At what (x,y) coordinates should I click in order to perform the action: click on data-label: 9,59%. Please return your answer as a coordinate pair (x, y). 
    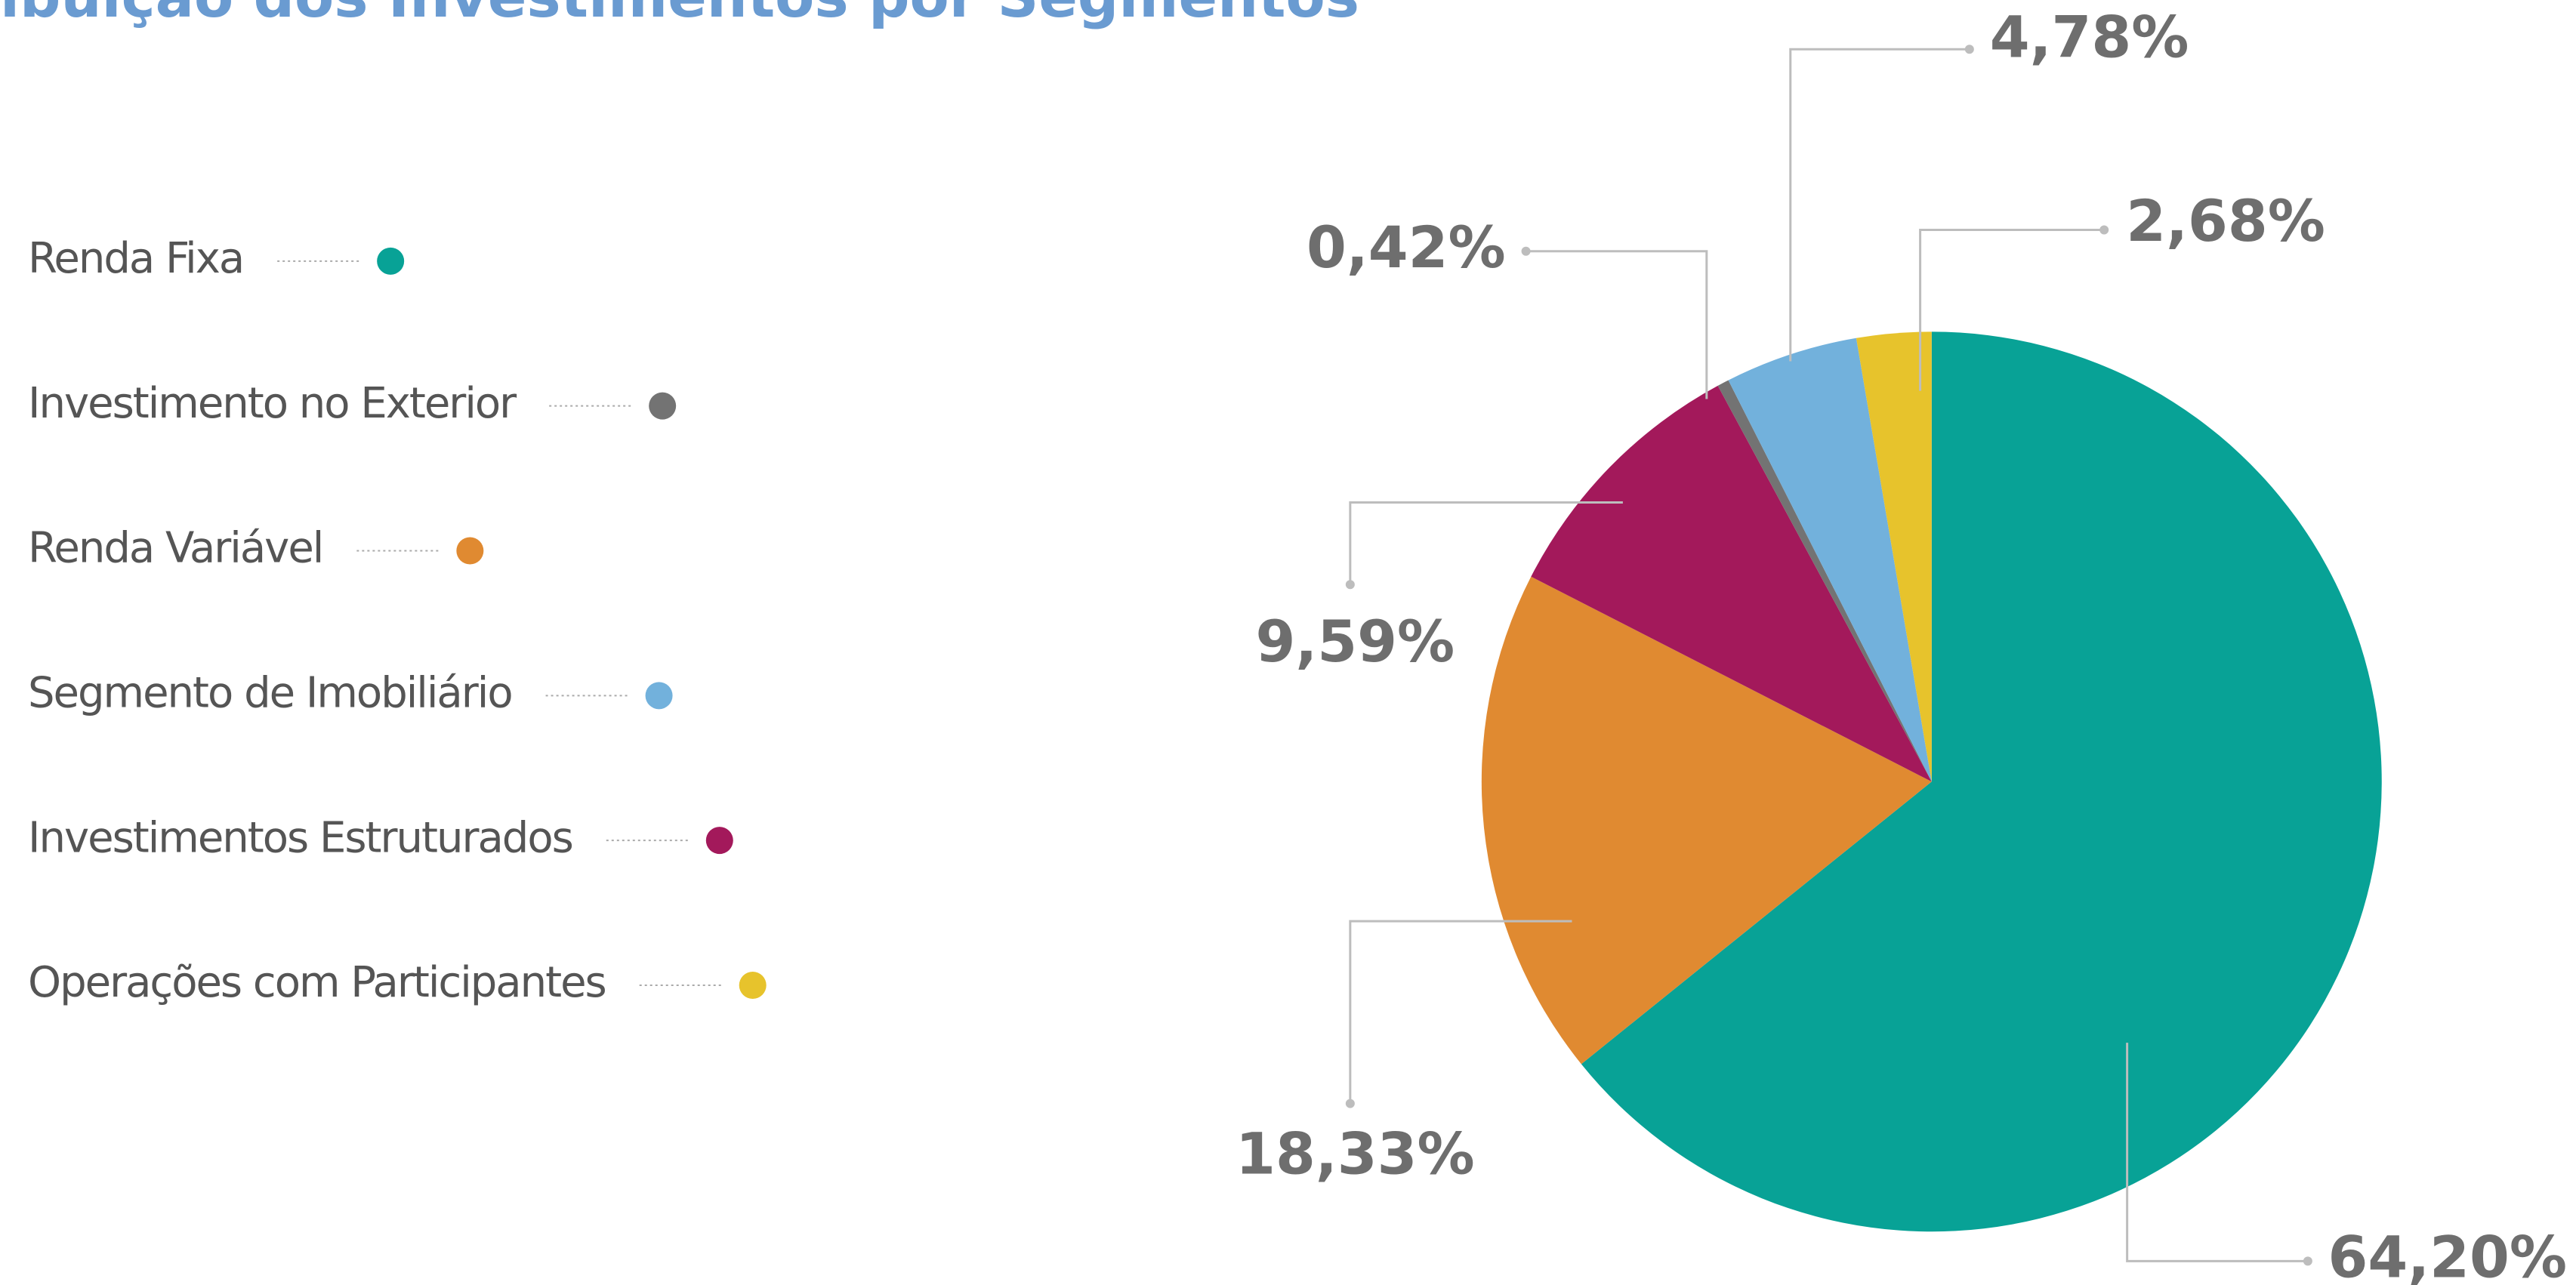
    Looking at the image, I should click on (1355, 641).